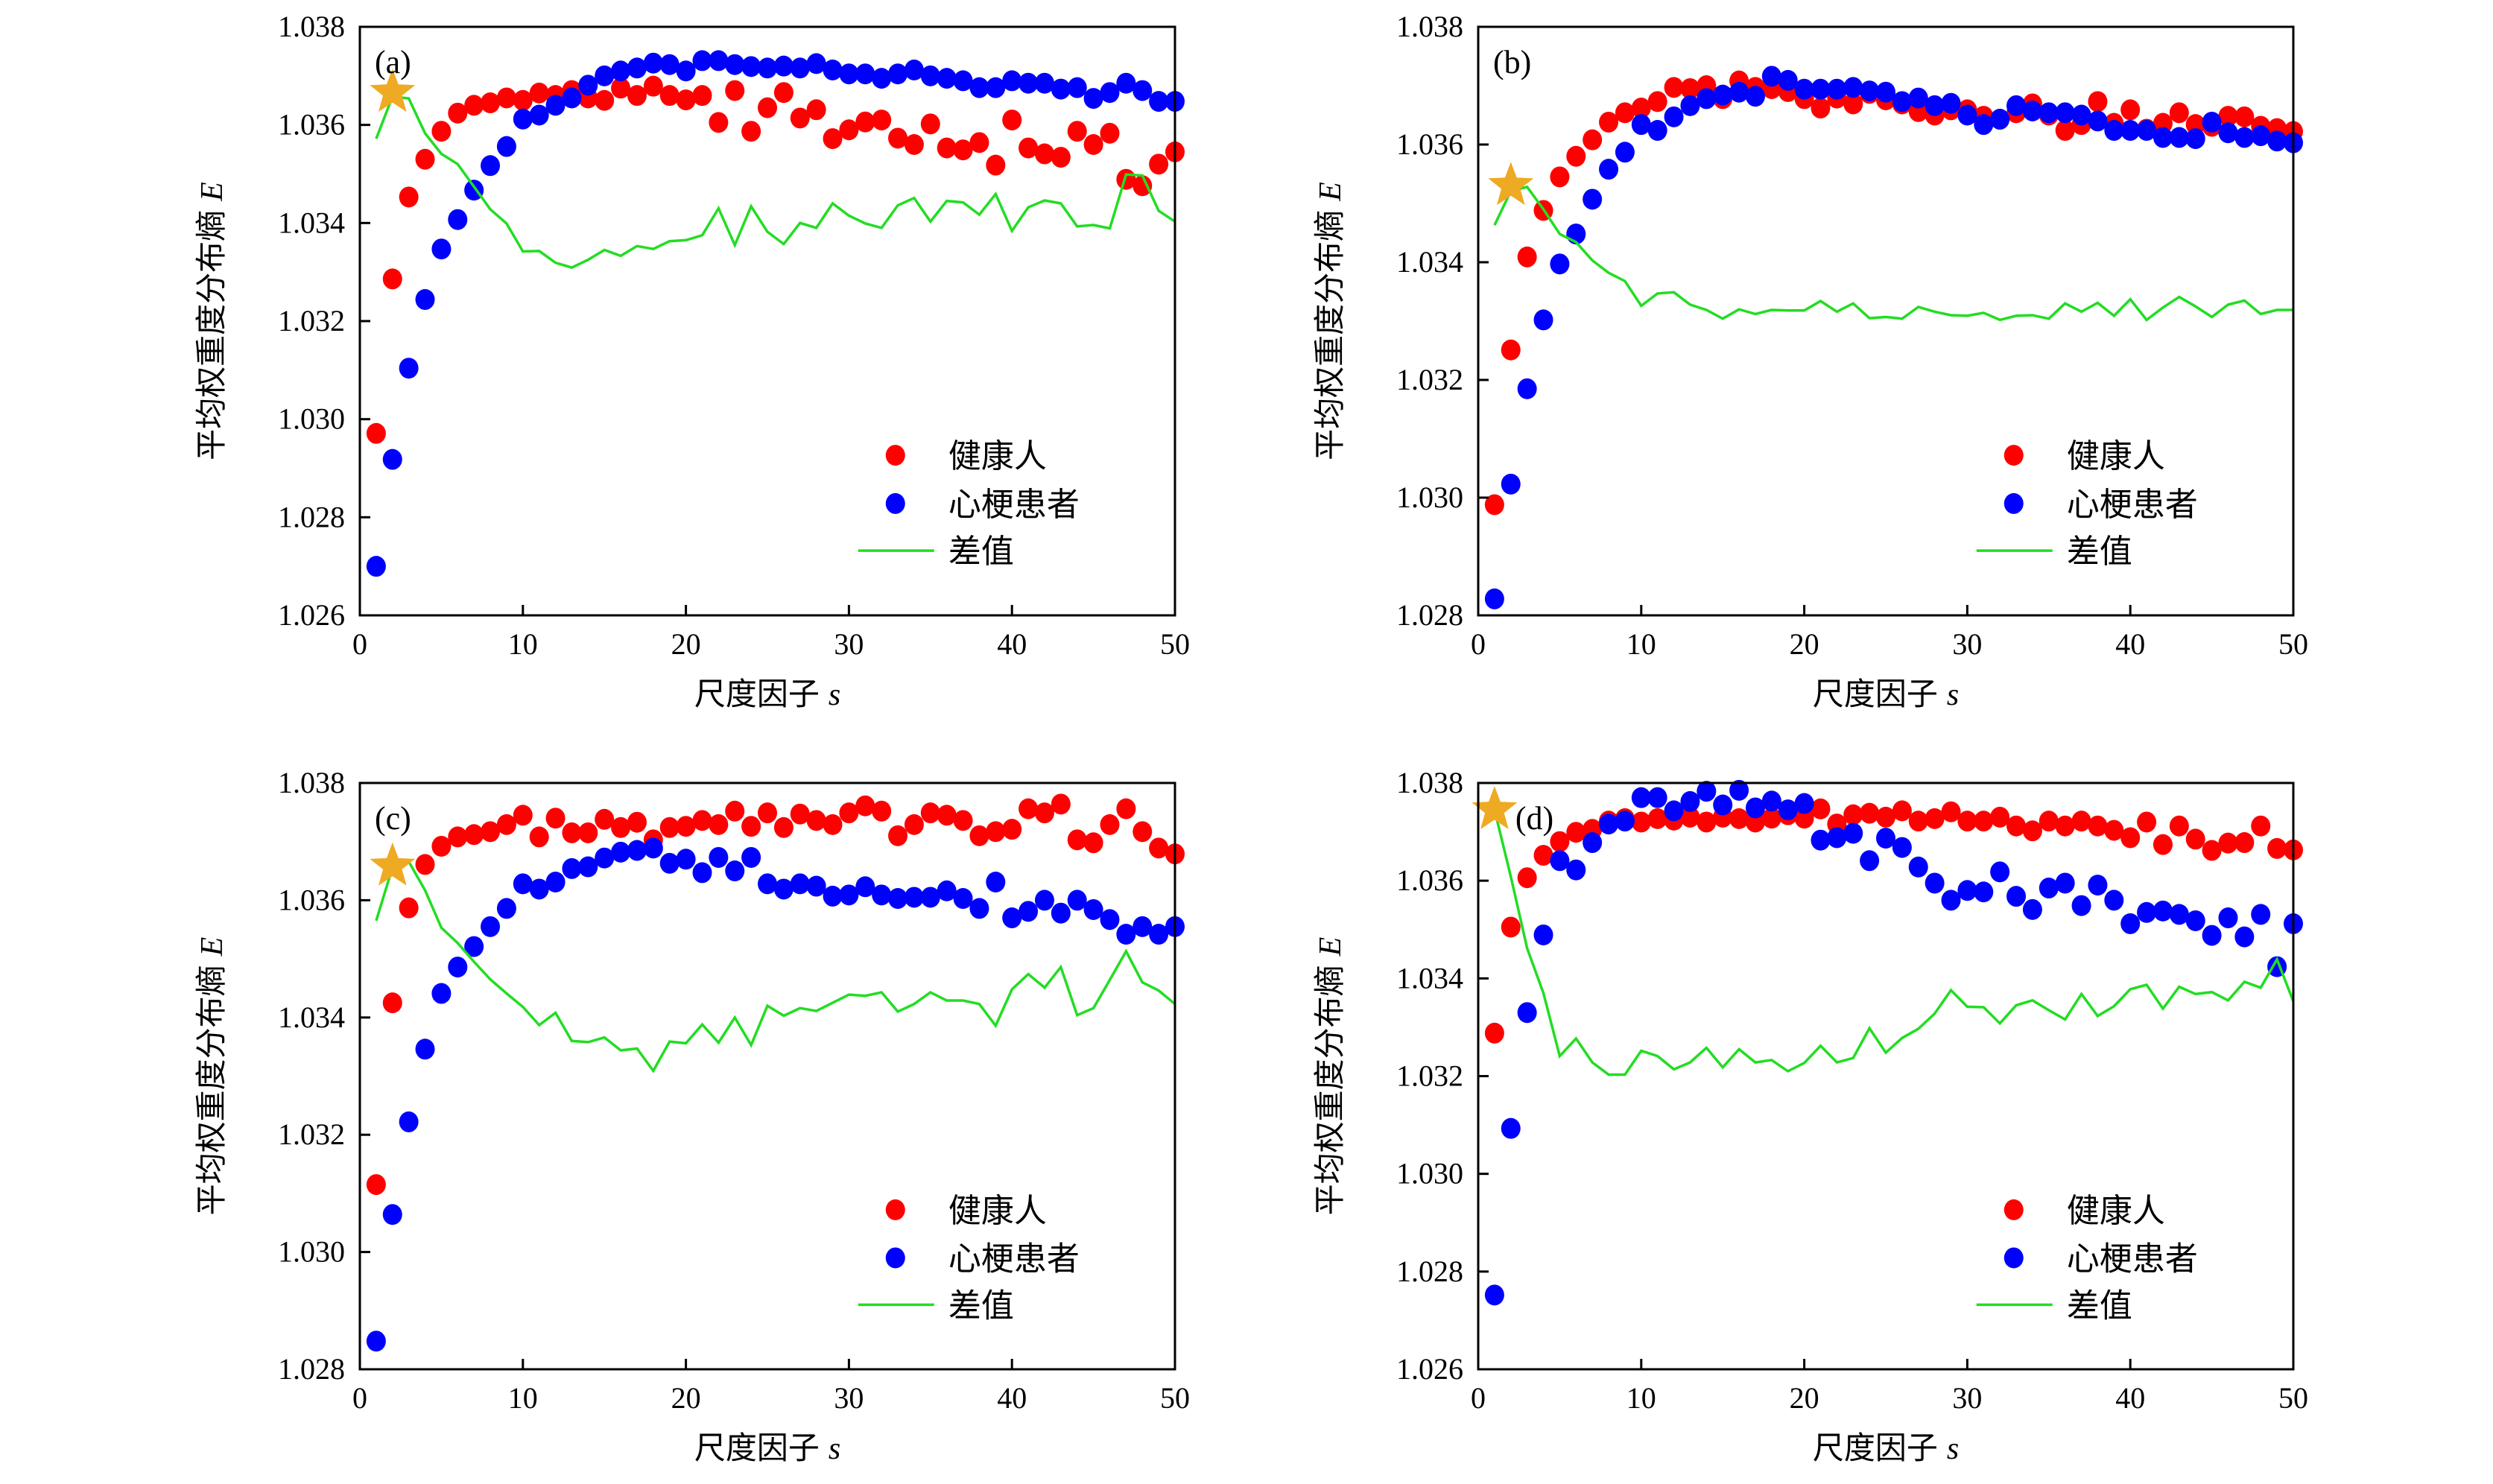 The height and width of the screenshot is (1484, 2493). What do you see at coordinates (1429, 262) in the screenshot?
I see `y-tick-label: 1.034` at bounding box center [1429, 262].